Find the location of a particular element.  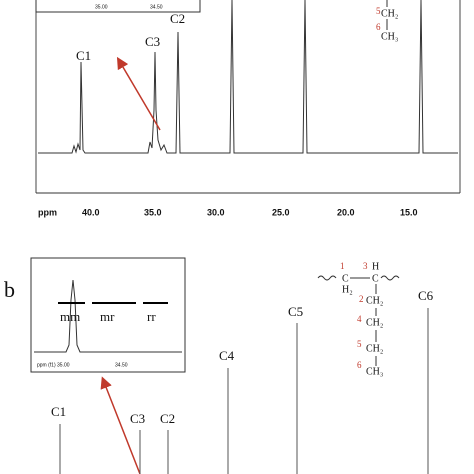

x-tick-label: 20.0 is located at coordinates (346, 212).